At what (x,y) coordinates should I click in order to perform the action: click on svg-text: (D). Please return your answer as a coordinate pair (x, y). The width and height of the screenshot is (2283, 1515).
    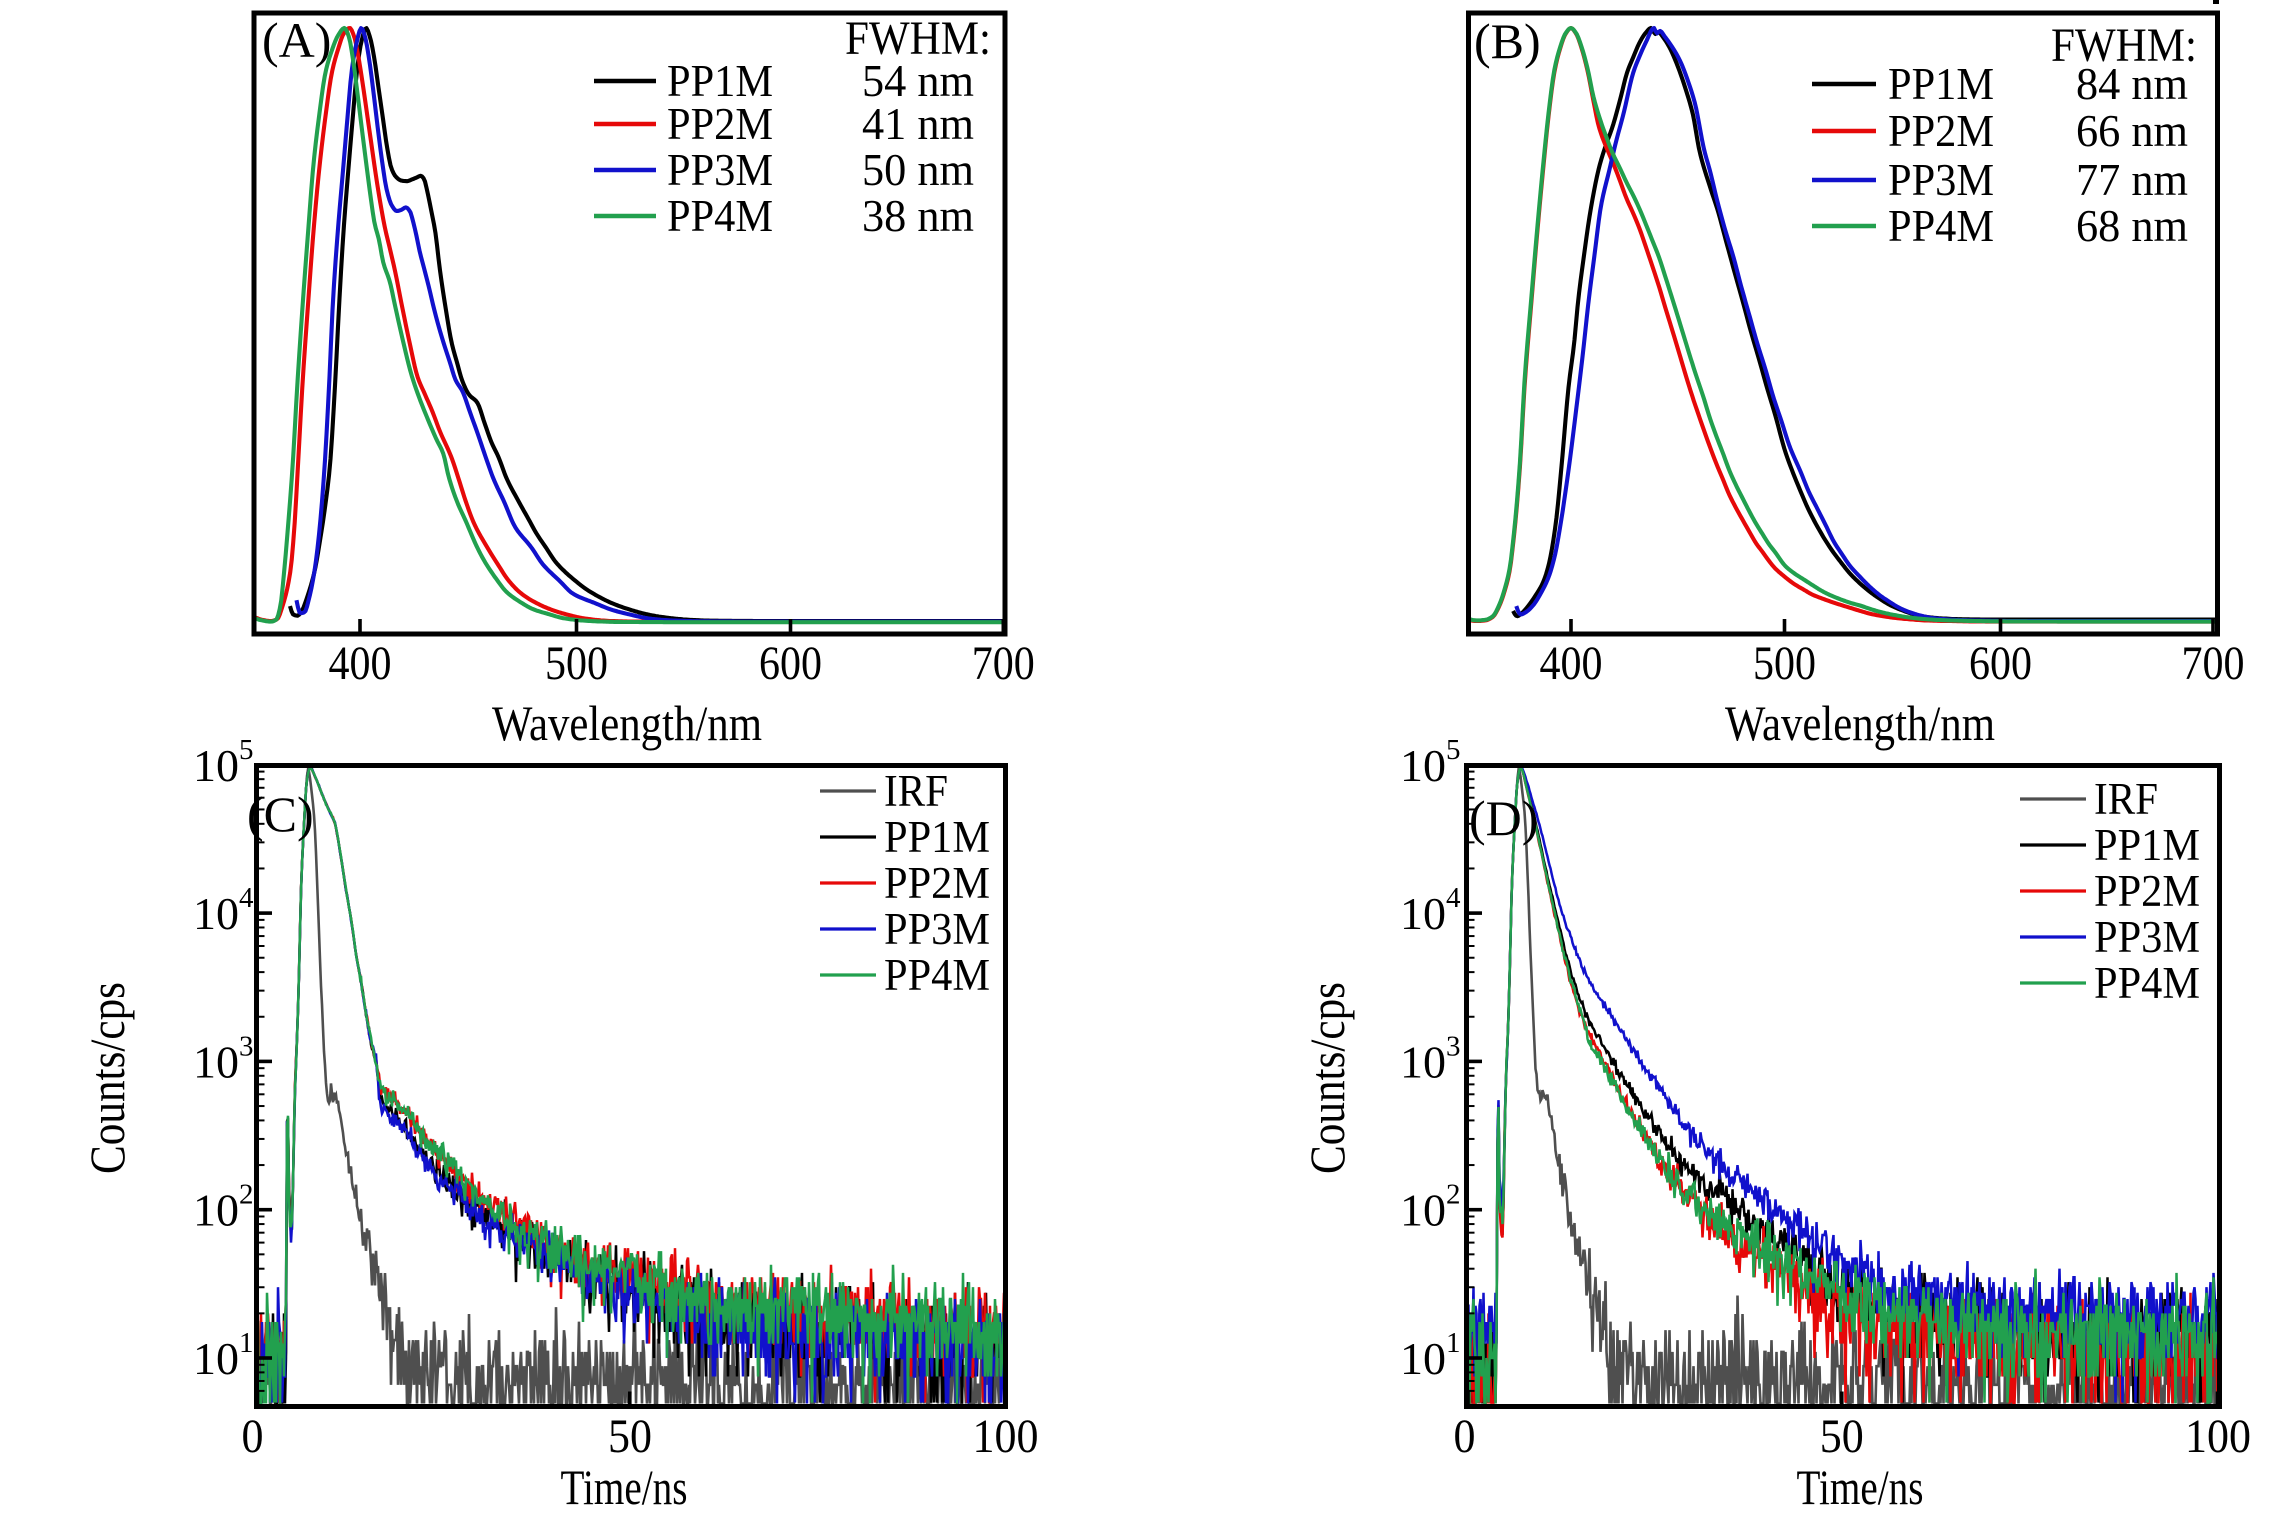
    Looking at the image, I should click on (1503, 818).